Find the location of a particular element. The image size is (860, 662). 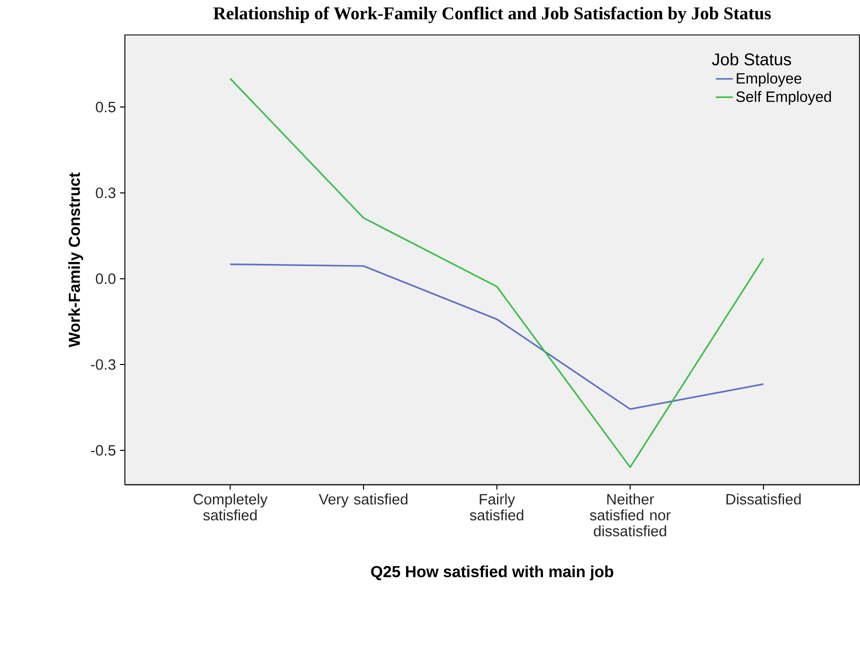

line-series is located at coordinates (496, 337).